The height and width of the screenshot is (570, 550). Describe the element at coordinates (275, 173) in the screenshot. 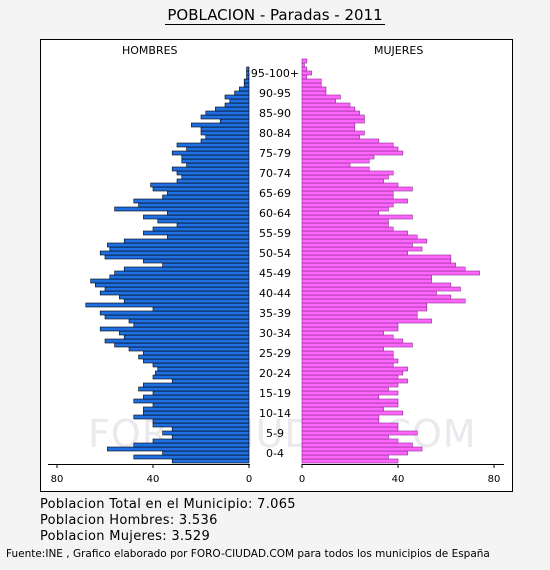

I see `age-group-label: 70-74` at that location.